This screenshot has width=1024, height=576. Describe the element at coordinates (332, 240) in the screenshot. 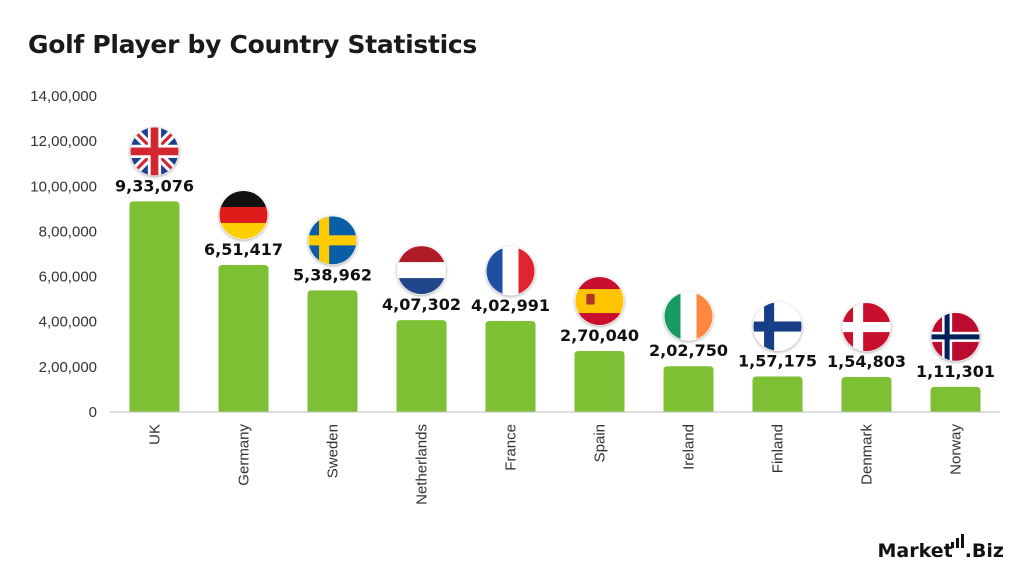

I see `sweden-flag-icon` at that location.